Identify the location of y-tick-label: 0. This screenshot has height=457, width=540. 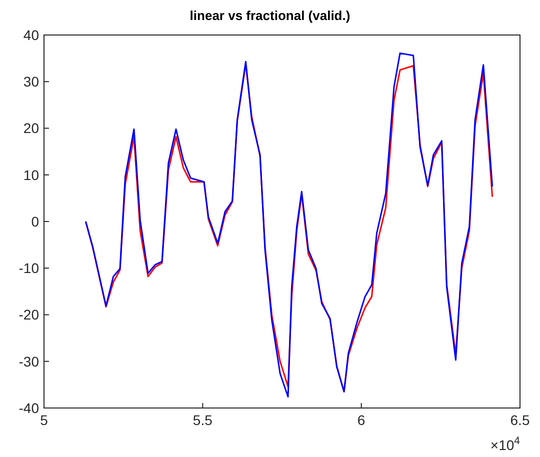
(35, 221).